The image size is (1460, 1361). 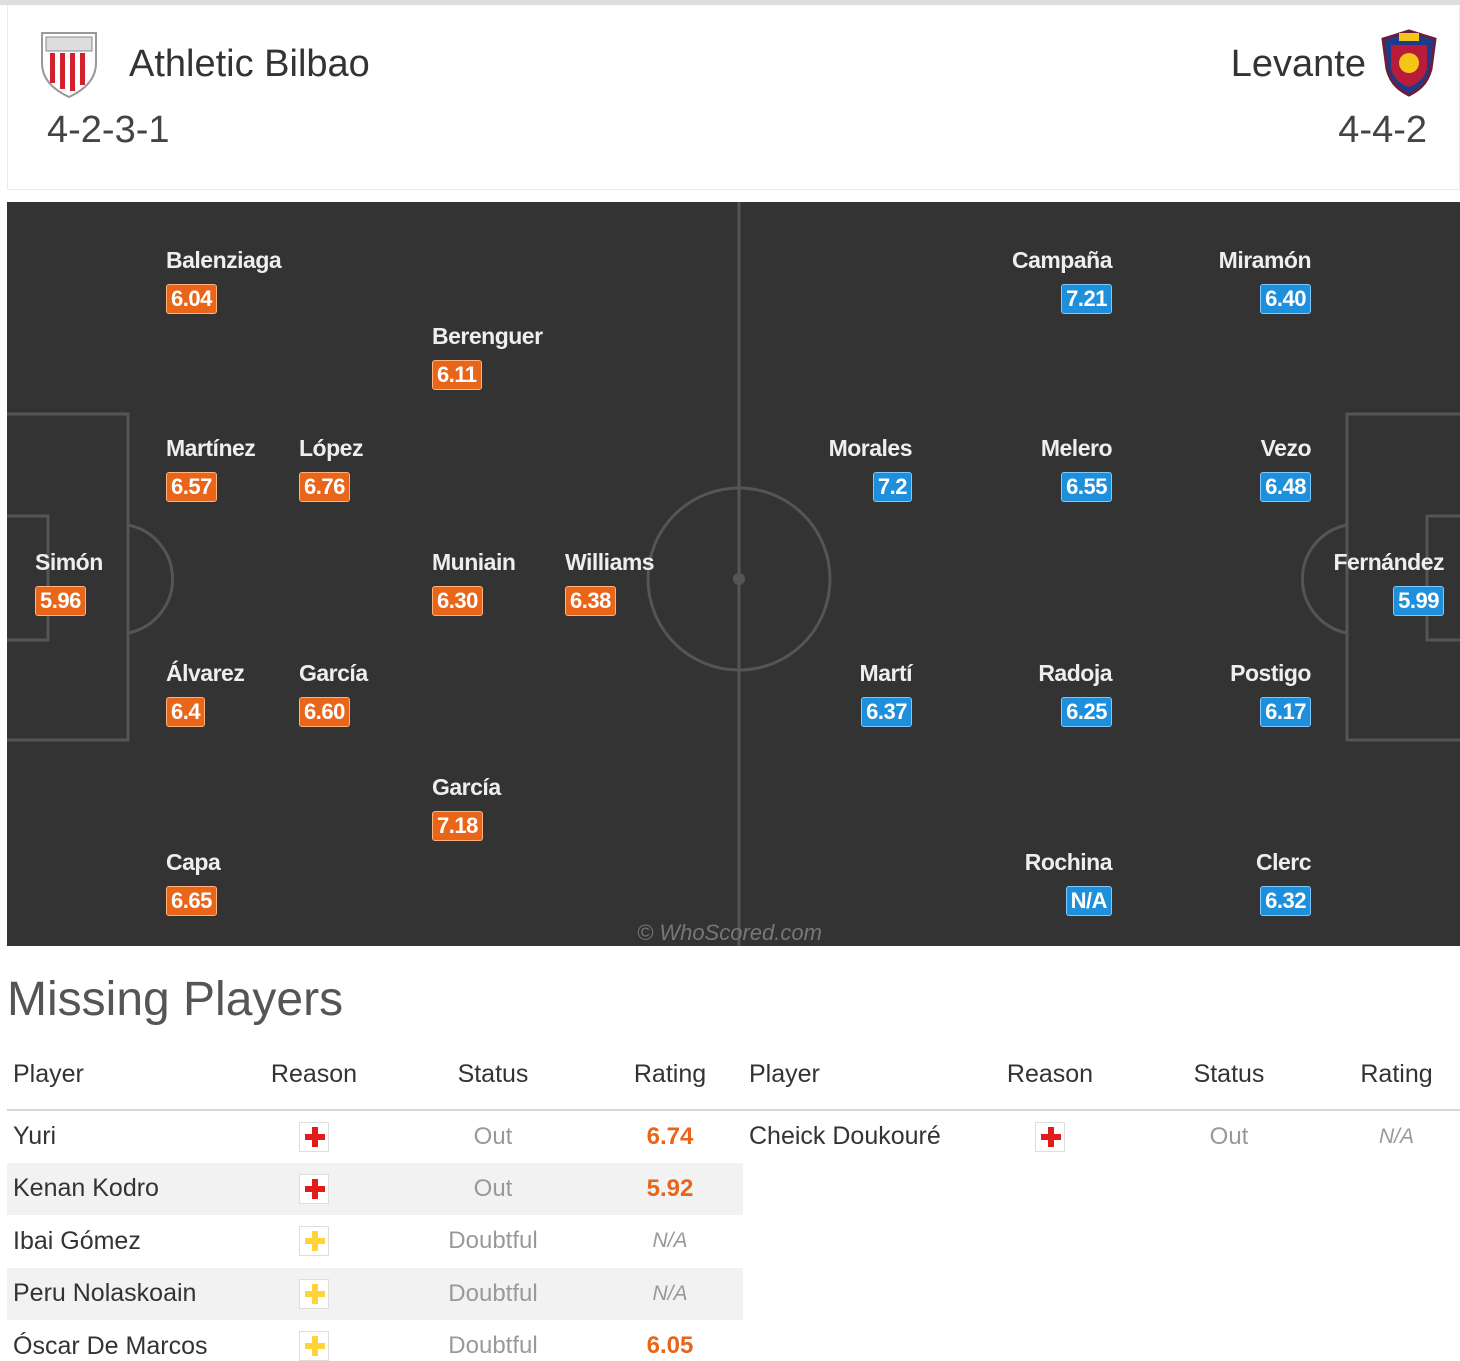 What do you see at coordinates (1037, 882) in the screenshot?
I see `away-player: Rochina N/A` at bounding box center [1037, 882].